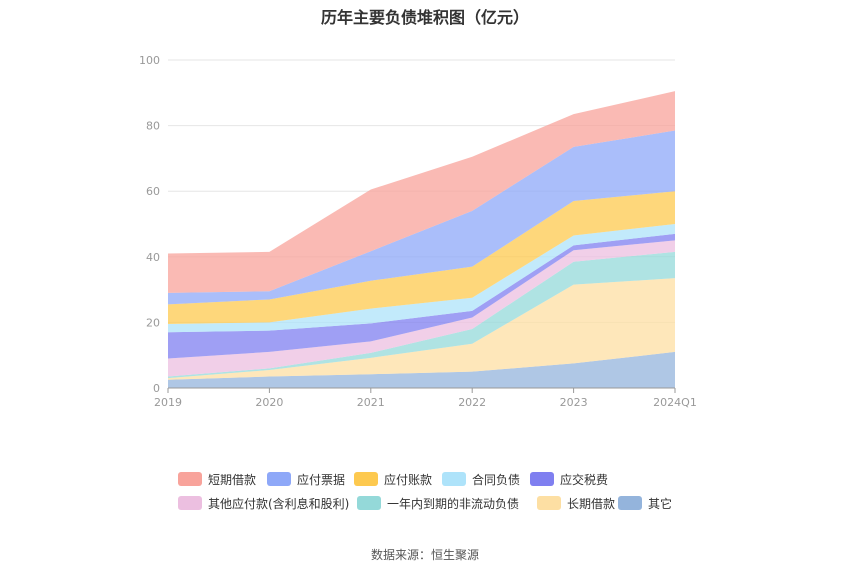 The height and width of the screenshot is (575, 850). Describe the element at coordinates (591, 503) in the screenshot. I see `legend-label: 长期借款` at that location.